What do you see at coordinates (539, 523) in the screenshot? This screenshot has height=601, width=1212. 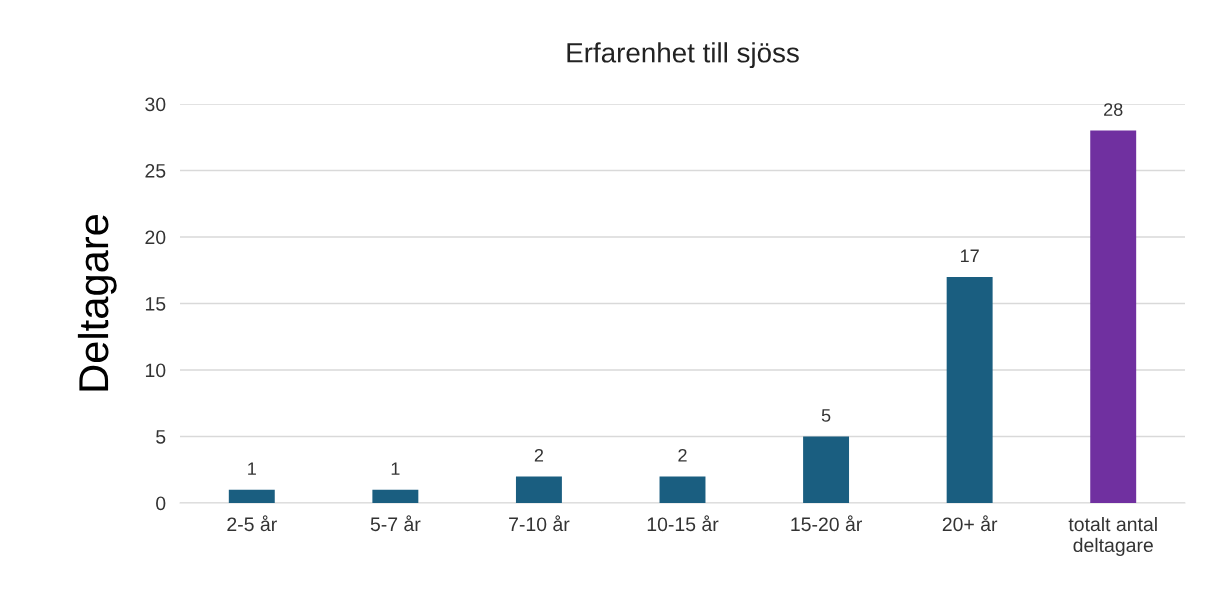 I see `x-tick-label: 7-10 år` at bounding box center [539, 523].